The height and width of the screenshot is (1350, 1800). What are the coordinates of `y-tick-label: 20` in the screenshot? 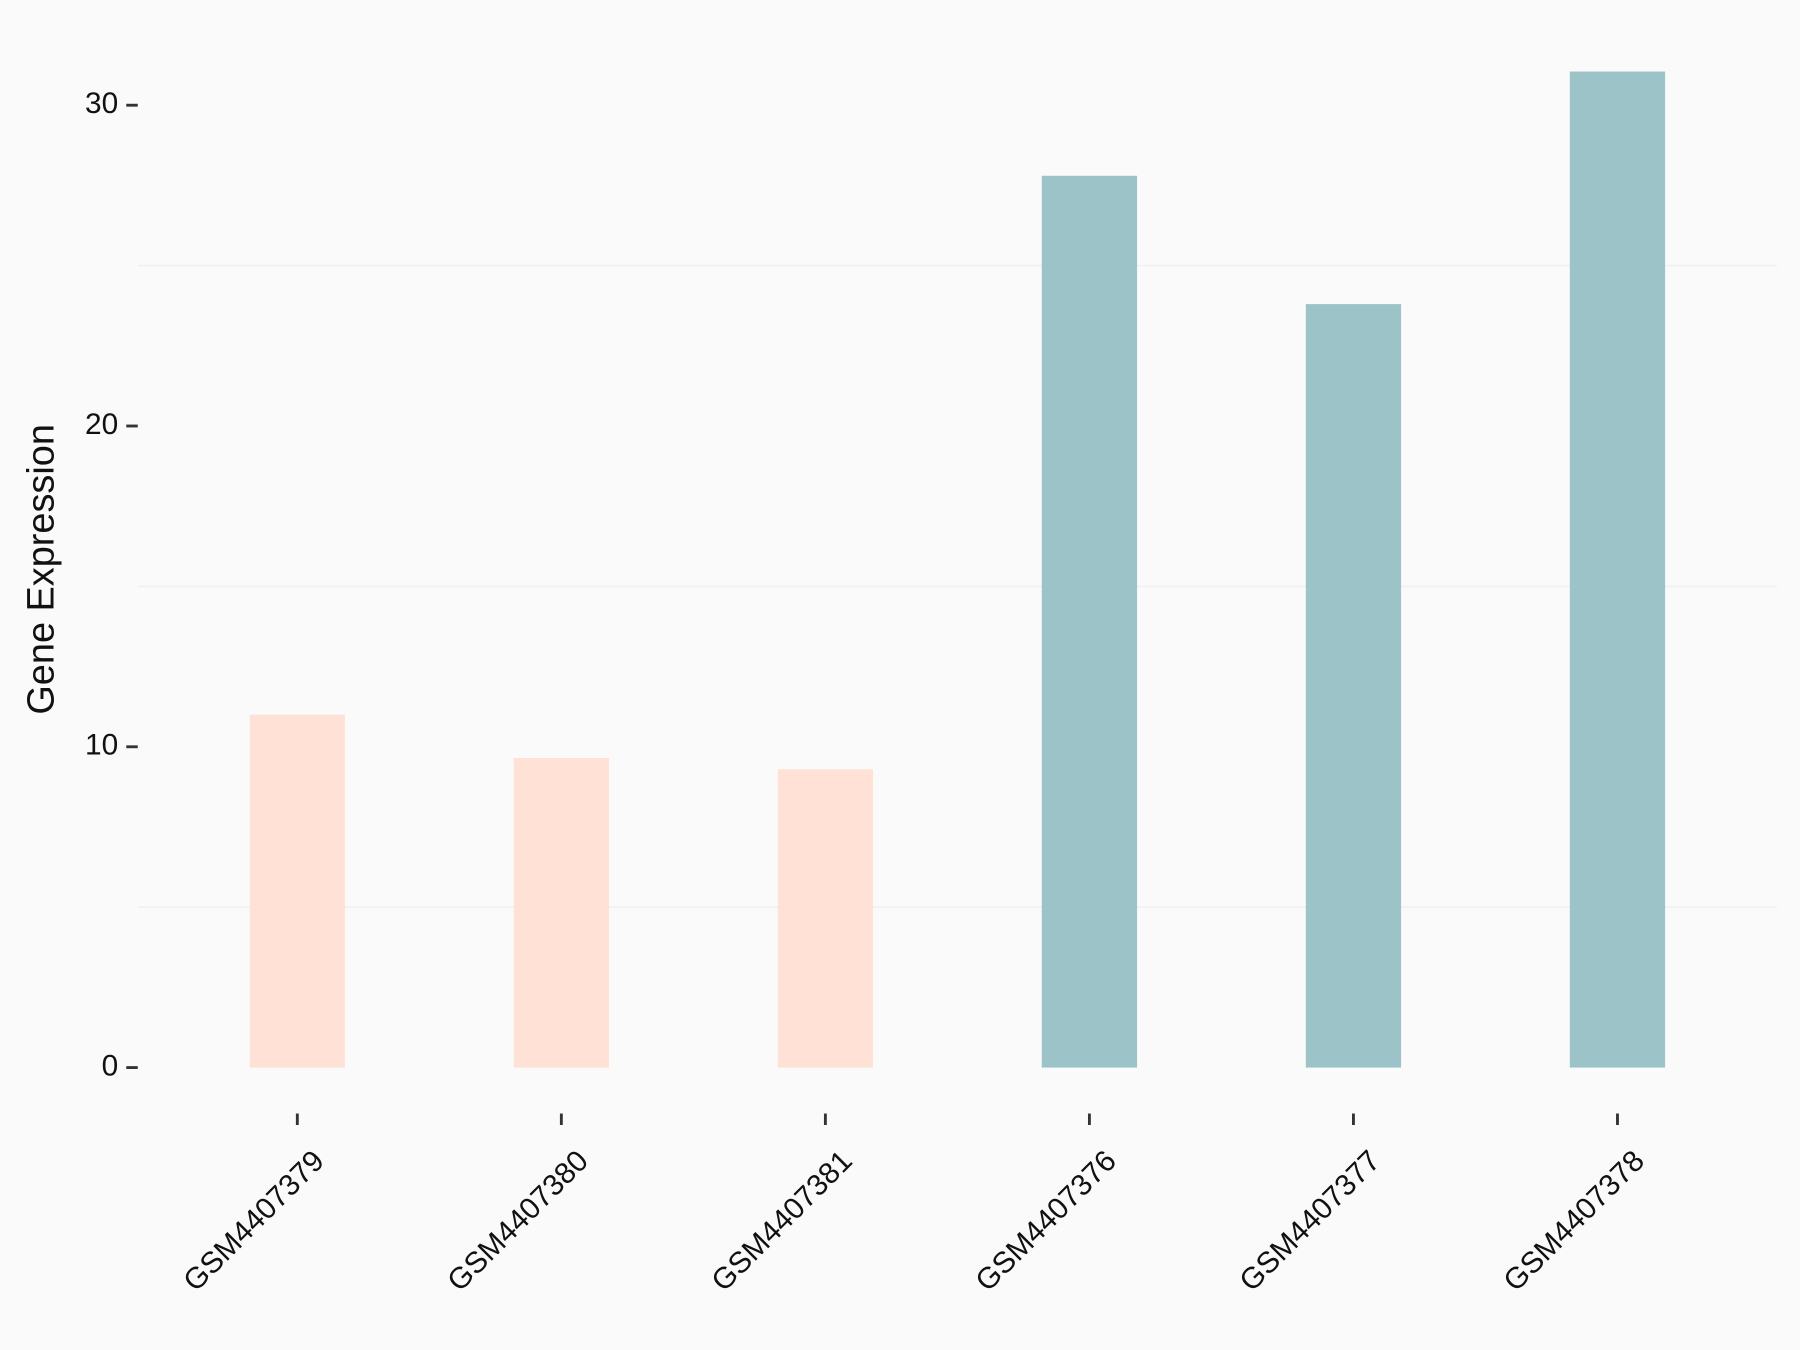 It's located at (101, 424).